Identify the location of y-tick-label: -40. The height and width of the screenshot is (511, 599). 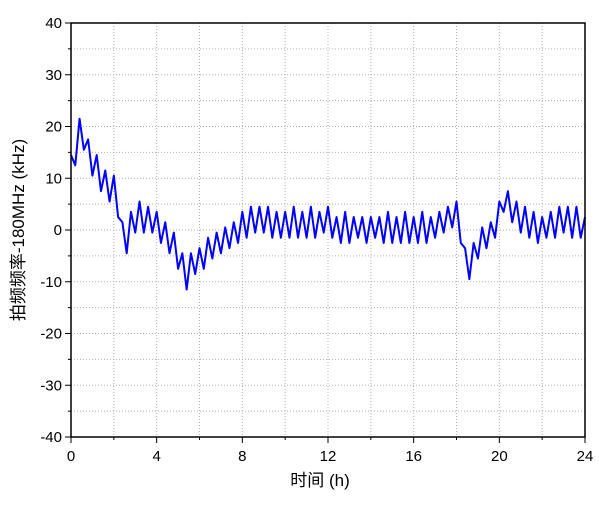
(51, 437).